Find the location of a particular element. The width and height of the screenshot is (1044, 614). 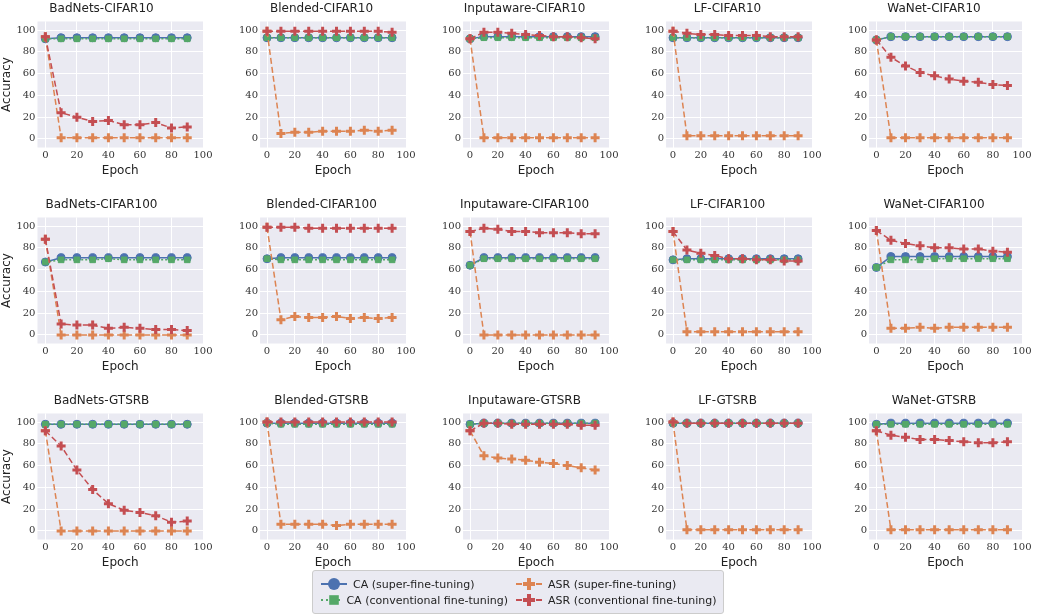

legend-label: CA (super-fine-tuning) is located at coordinates (414, 584).